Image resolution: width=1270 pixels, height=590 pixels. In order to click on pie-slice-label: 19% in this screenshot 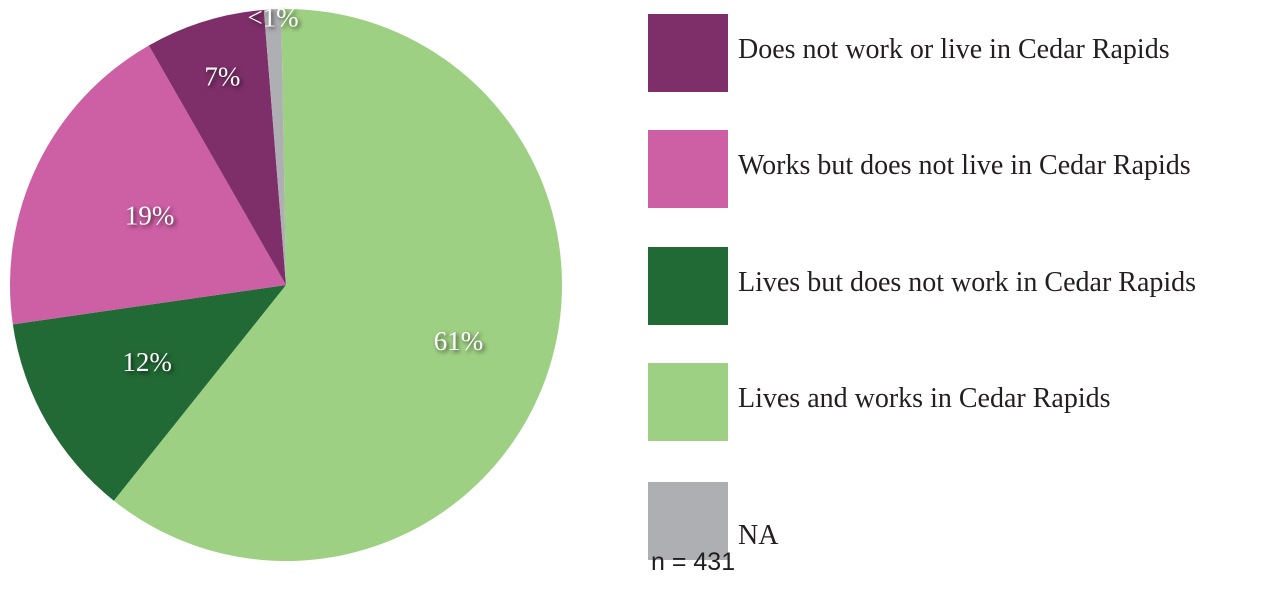, I will do `click(150, 216)`.